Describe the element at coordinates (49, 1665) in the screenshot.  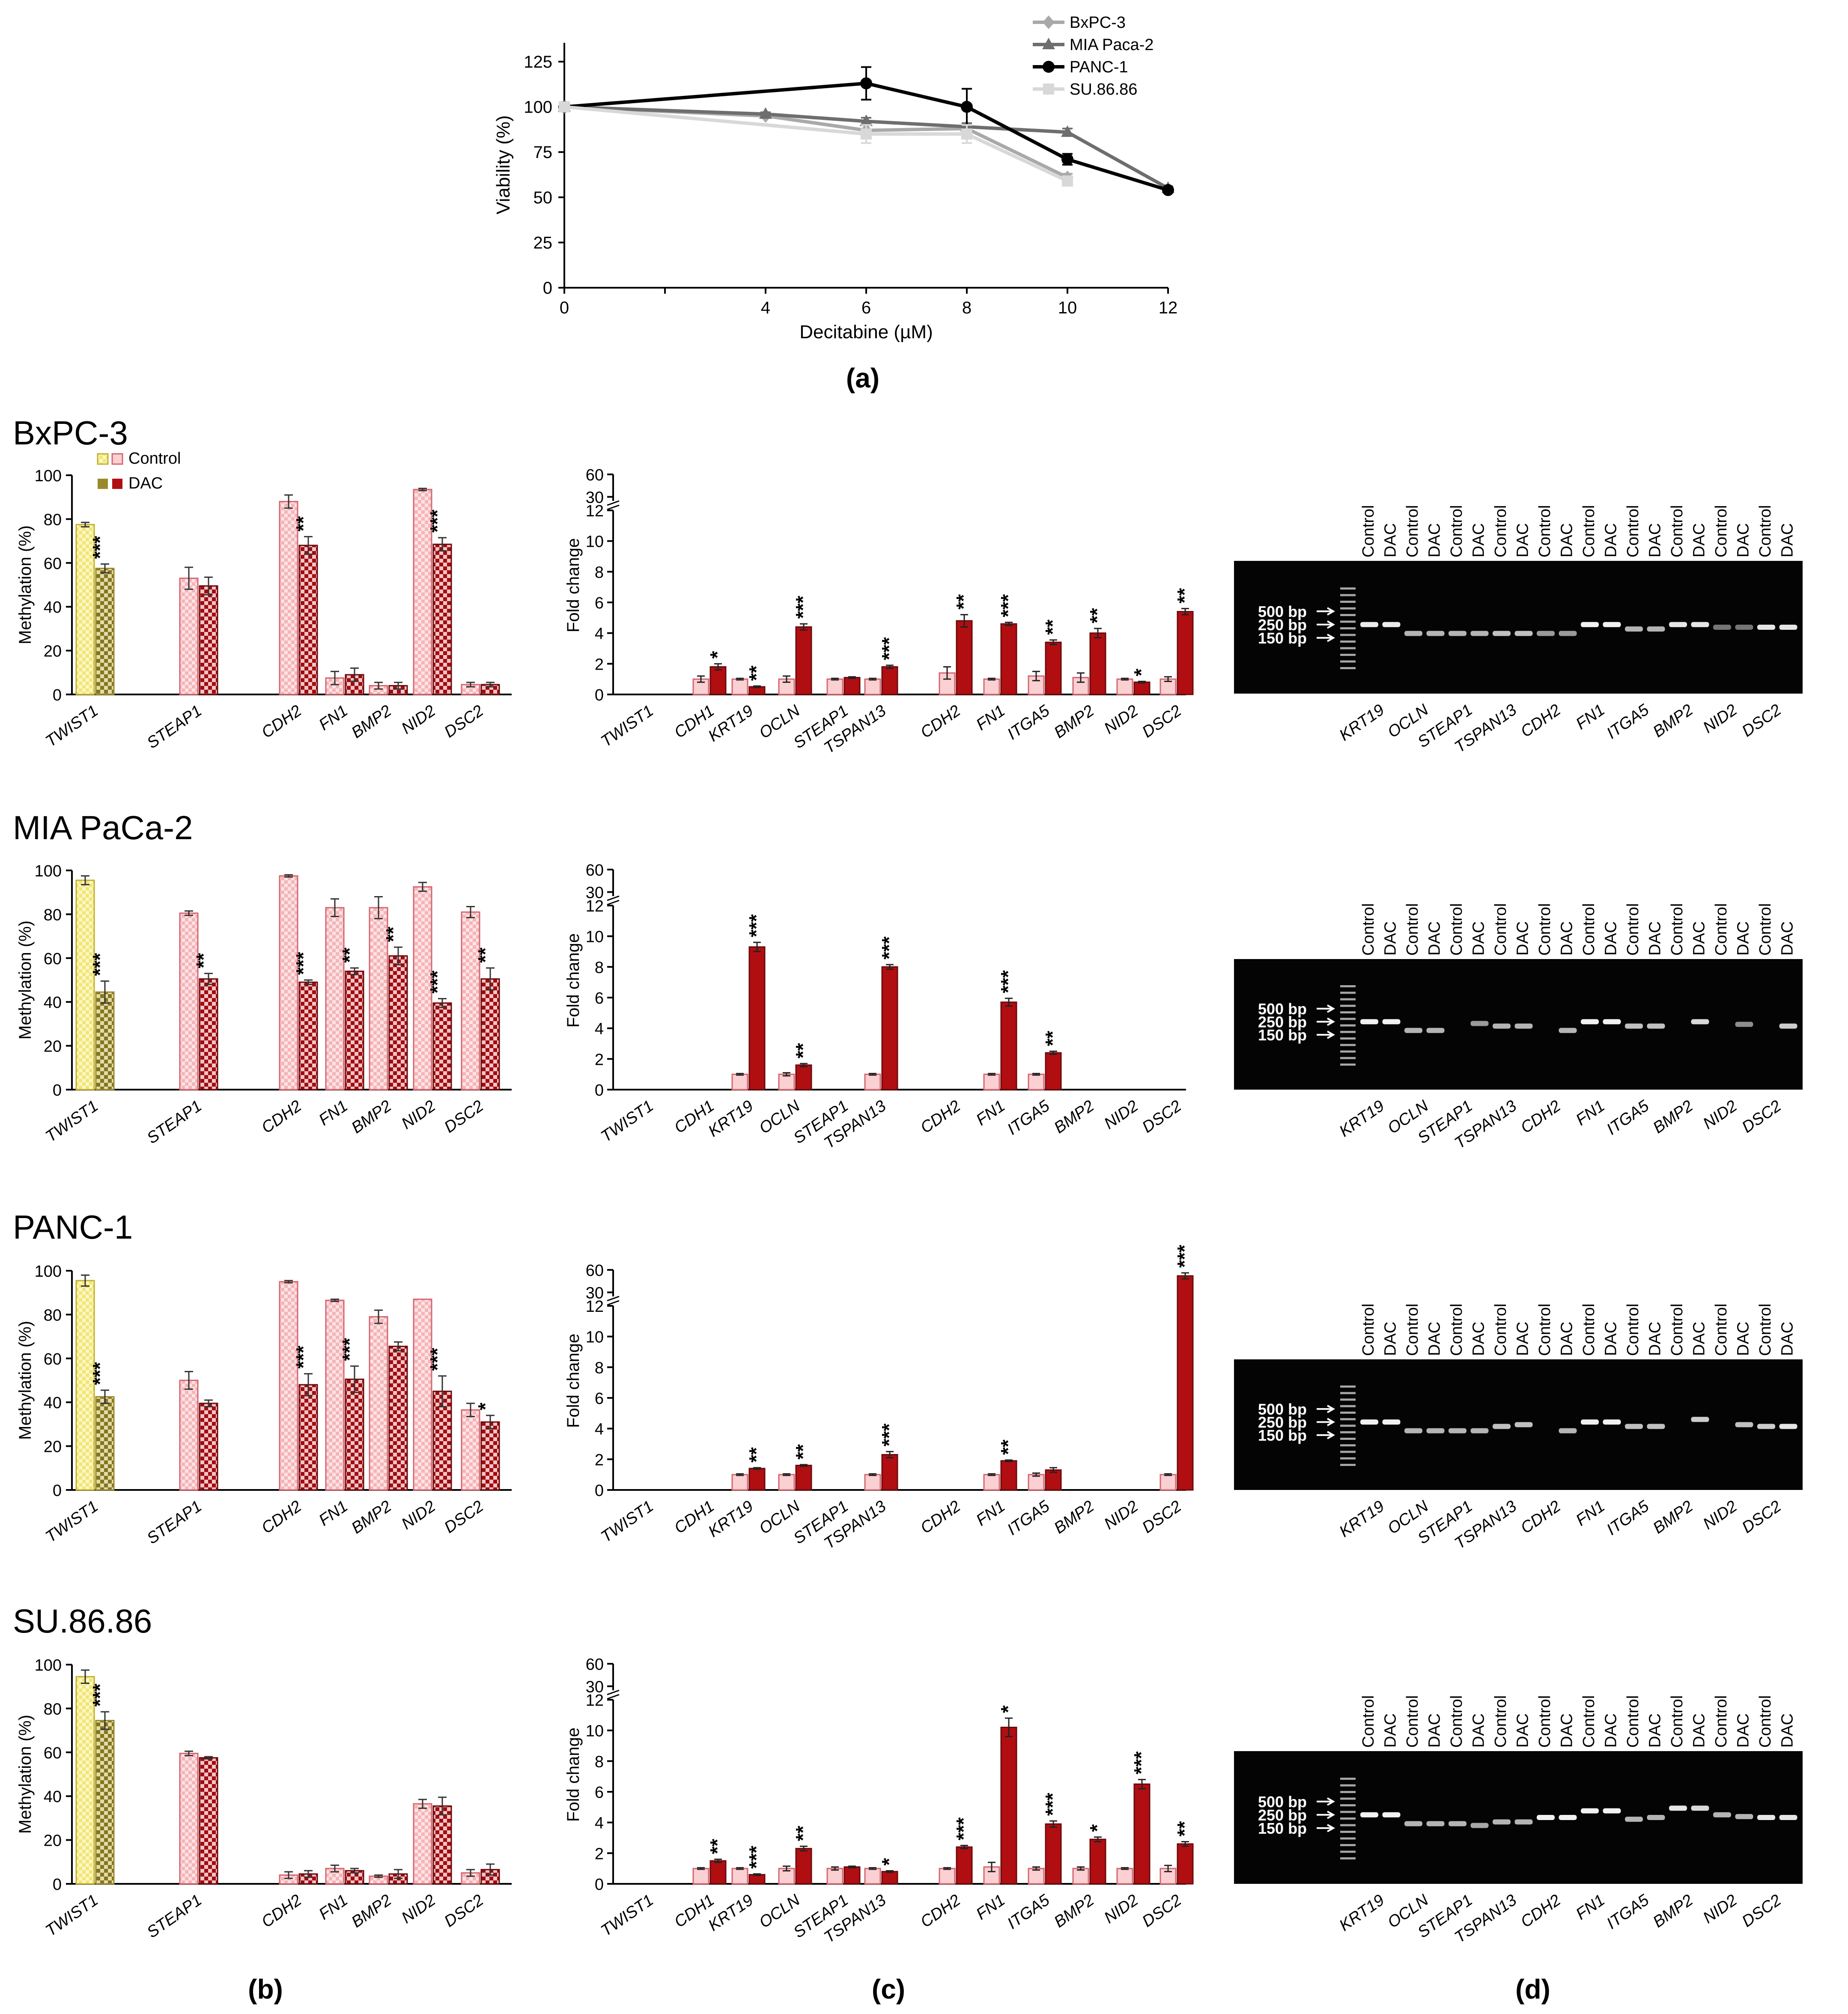
I see `y-tick-label: 100` at that location.